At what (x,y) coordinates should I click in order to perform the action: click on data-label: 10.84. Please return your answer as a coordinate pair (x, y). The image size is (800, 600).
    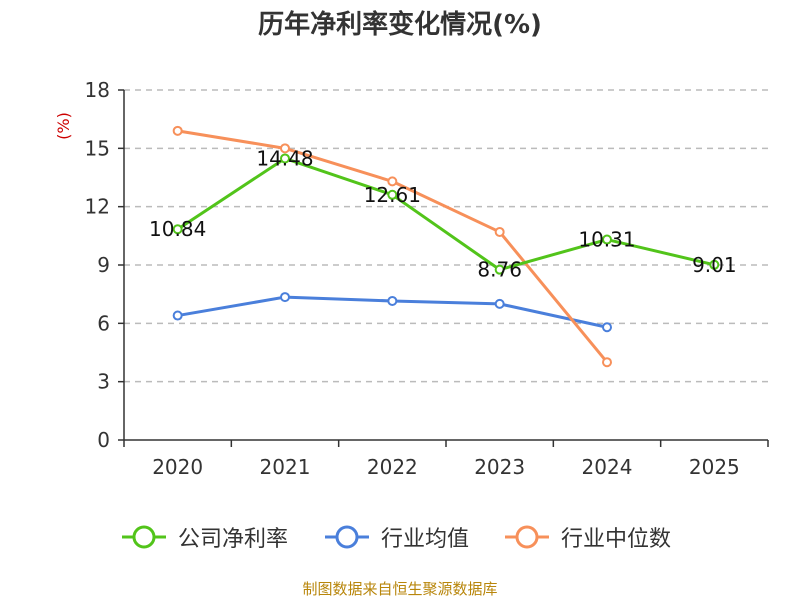
    Looking at the image, I should click on (177, 229).